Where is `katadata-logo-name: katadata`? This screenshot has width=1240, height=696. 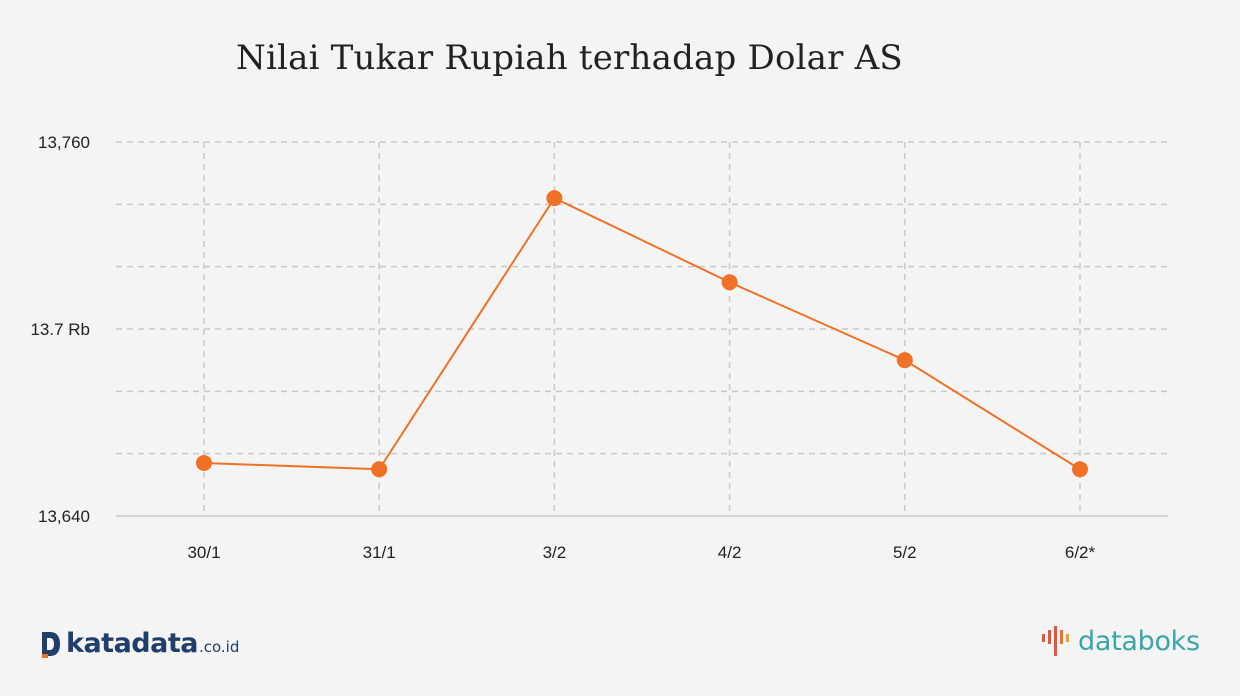
katadata-logo-name: katadata is located at coordinates (132, 643).